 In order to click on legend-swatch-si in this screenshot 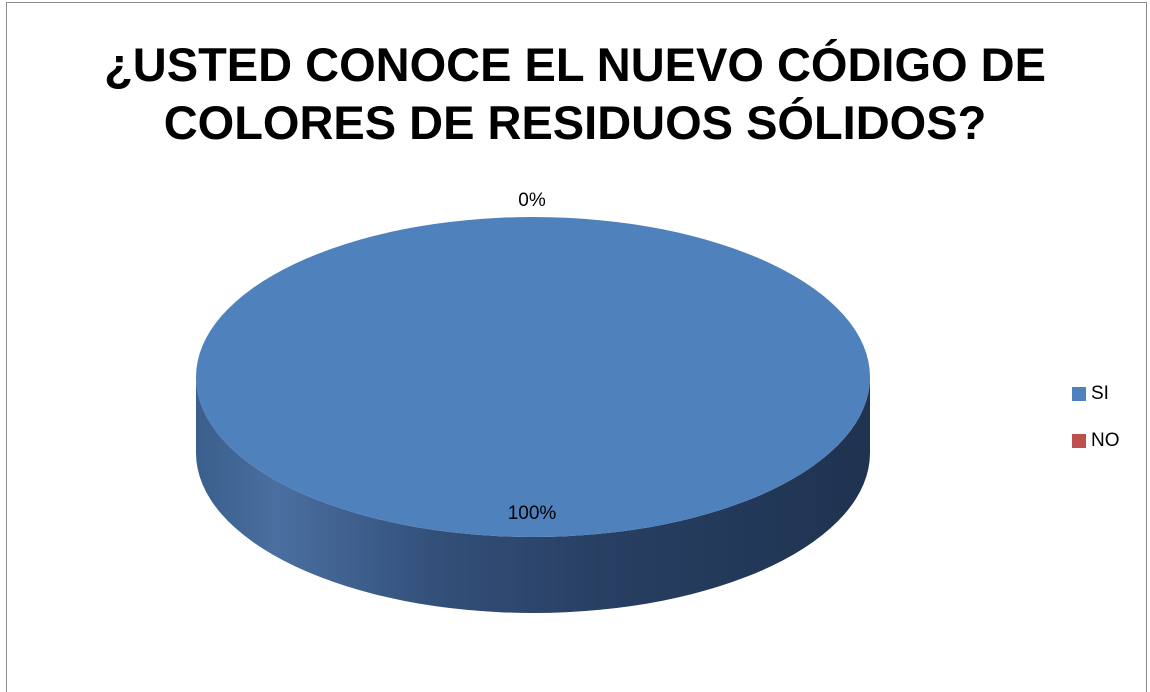, I will do `click(1079, 394)`.